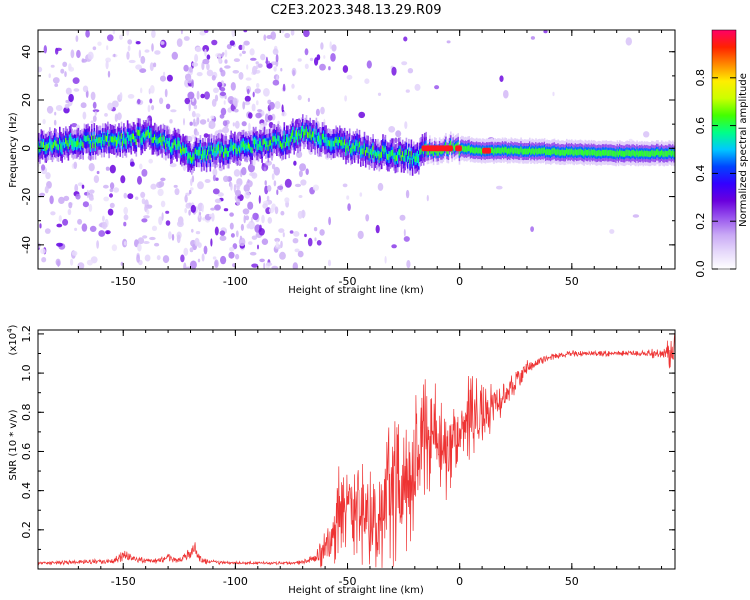 The image size is (750, 600). I want to click on colorbar-ticks: 0.0 0.2 0.4 0.6 0.8, so click(715, 173).